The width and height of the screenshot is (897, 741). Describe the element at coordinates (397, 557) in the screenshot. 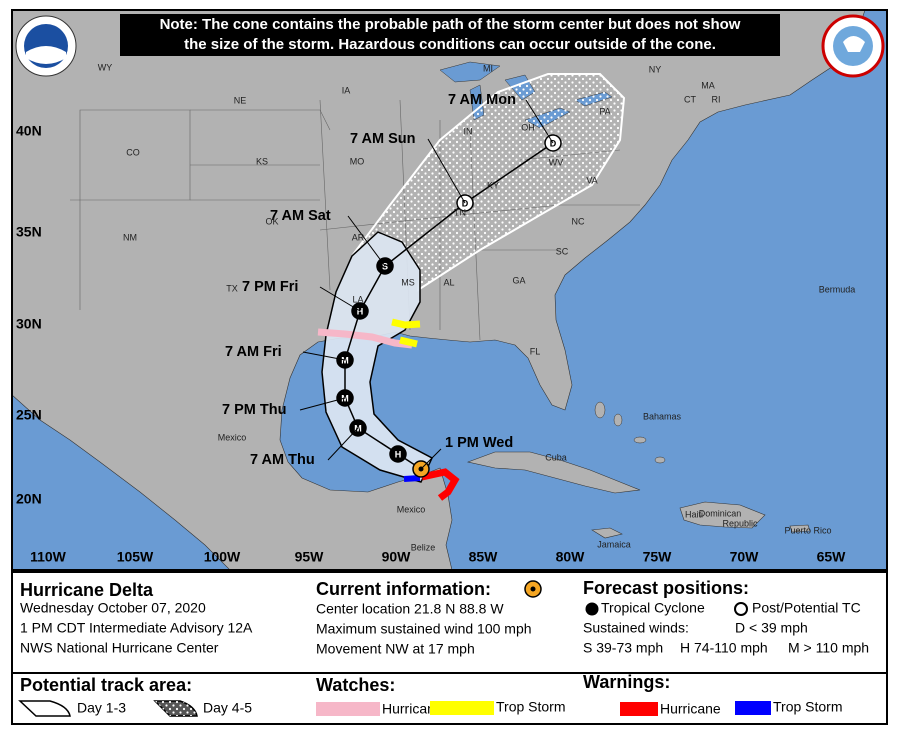

I see `longitude-label: 90W` at that location.